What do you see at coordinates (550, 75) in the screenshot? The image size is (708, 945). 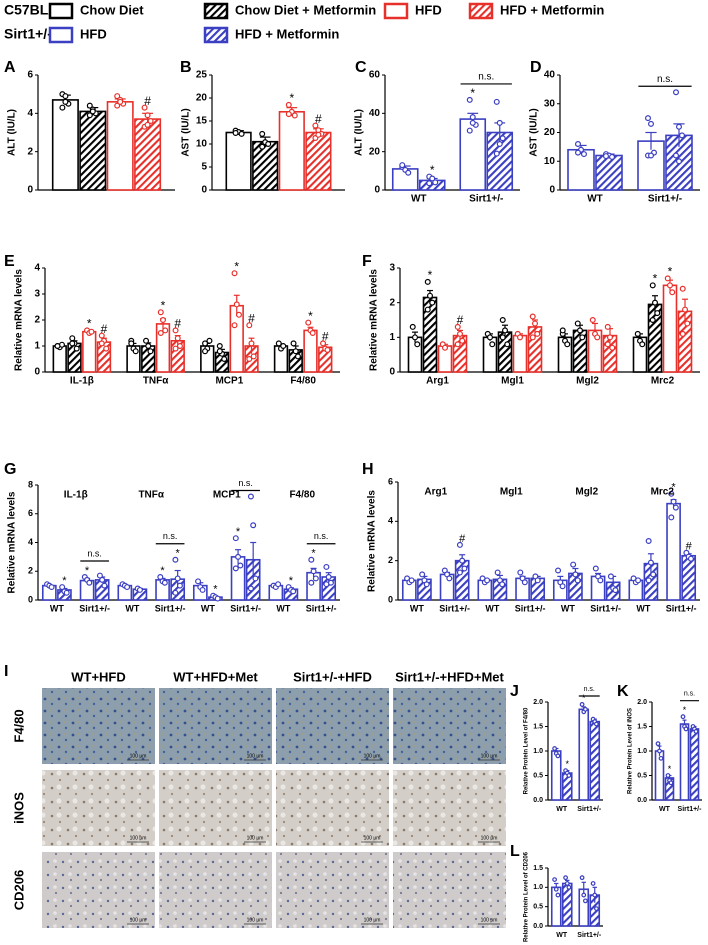 I see `y-tick-label: 40` at bounding box center [550, 75].